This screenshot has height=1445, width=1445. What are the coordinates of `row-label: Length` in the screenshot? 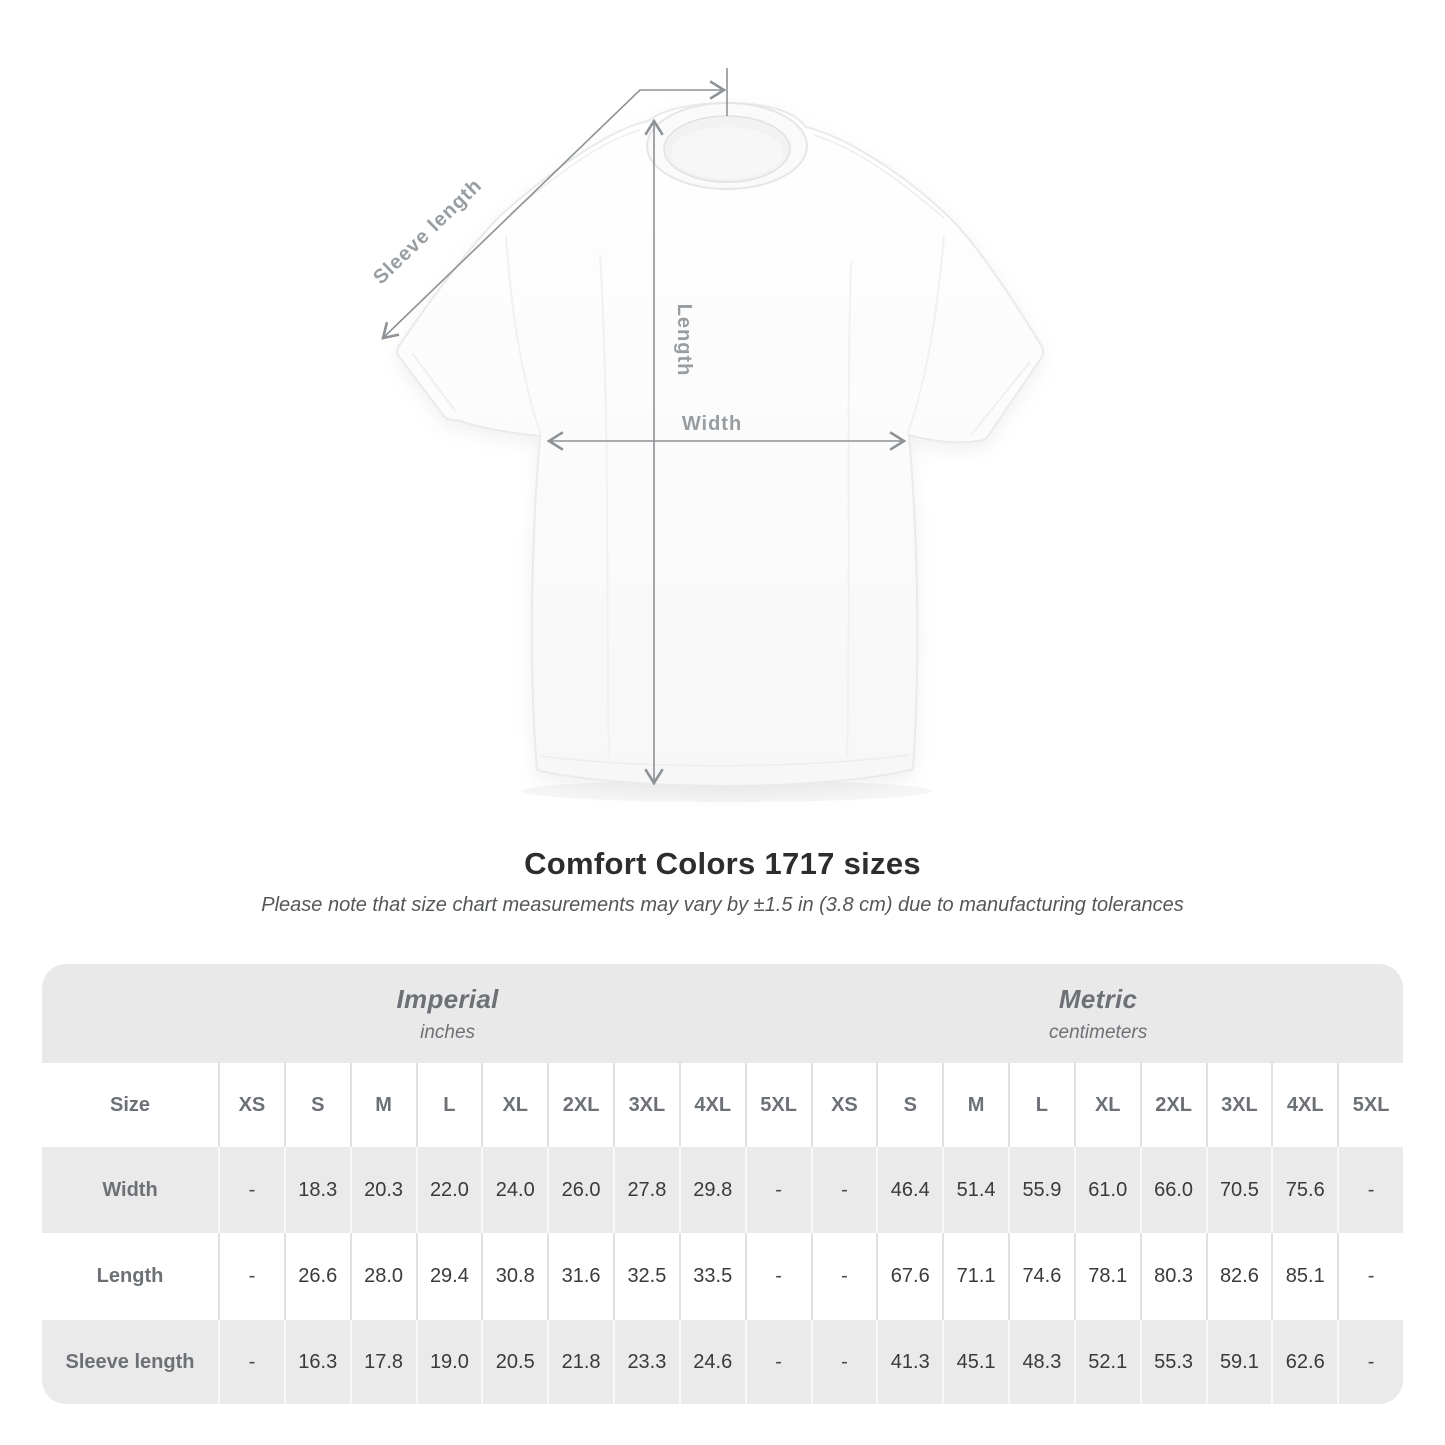 It's located at (130, 1276).